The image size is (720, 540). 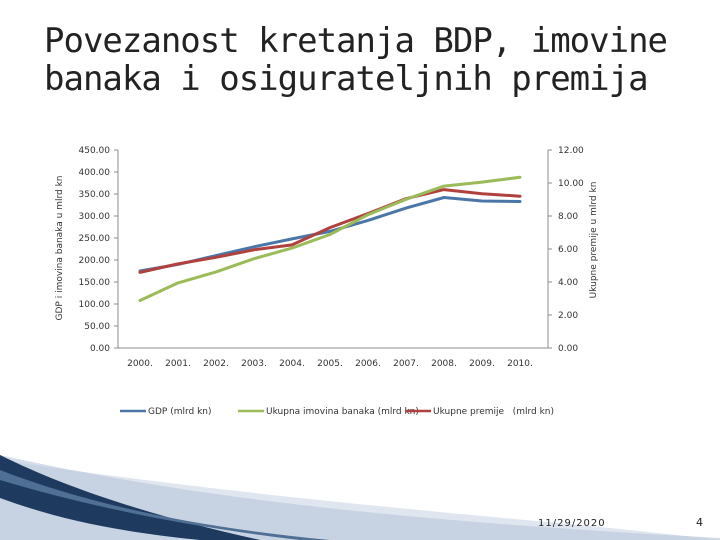 What do you see at coordinates (140, 364) in the screenshot?
I see `x-tick-label: 2000.` at bounding box center [140, 364].